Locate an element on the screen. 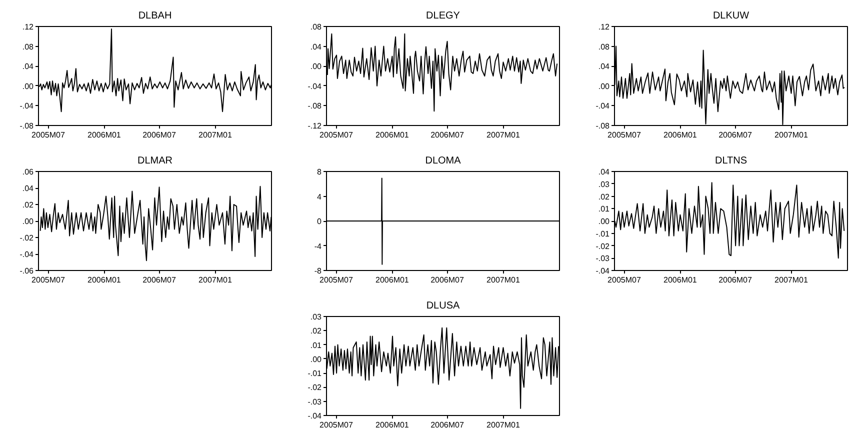  y-tick-label: 0 is located at coordinates (319, 221).